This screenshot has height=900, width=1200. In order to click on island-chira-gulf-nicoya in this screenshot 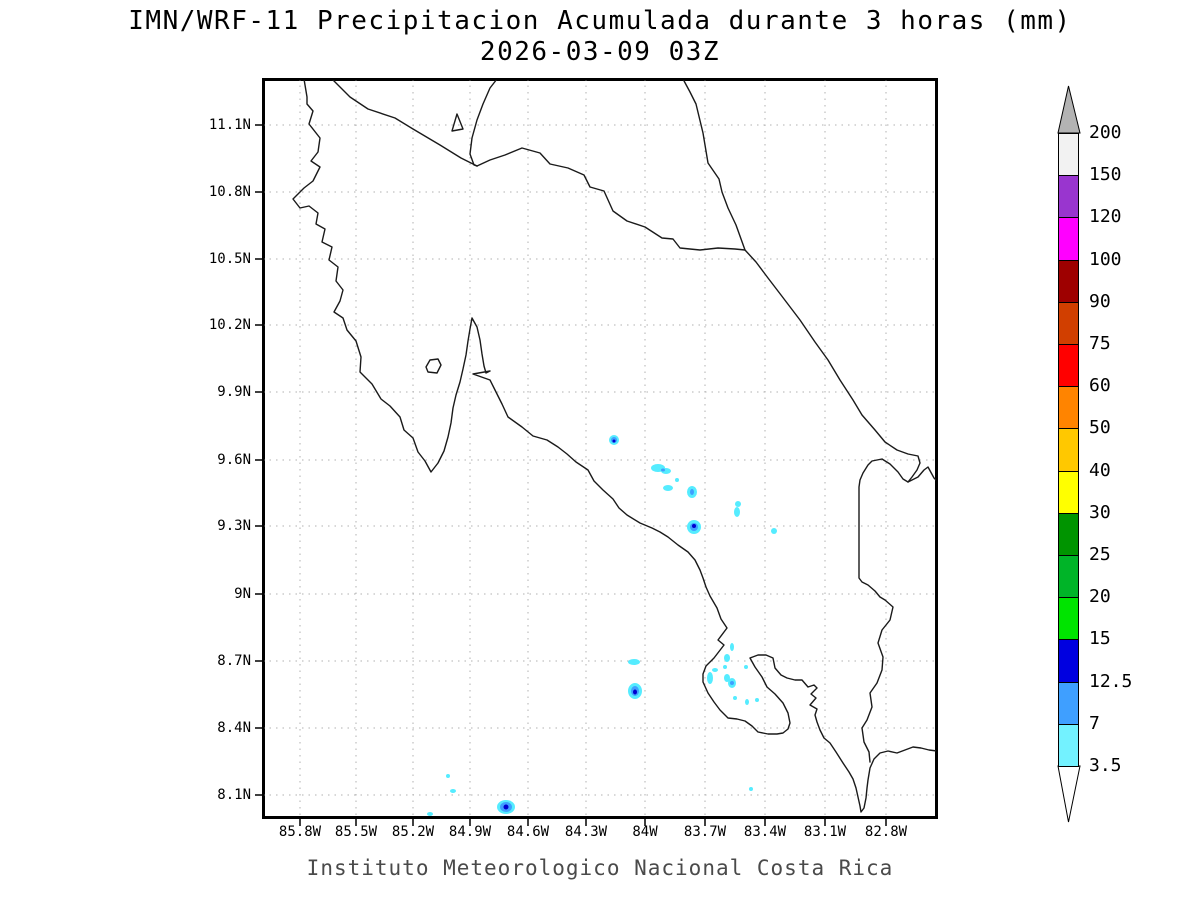, I will do `click(433, 366)`.